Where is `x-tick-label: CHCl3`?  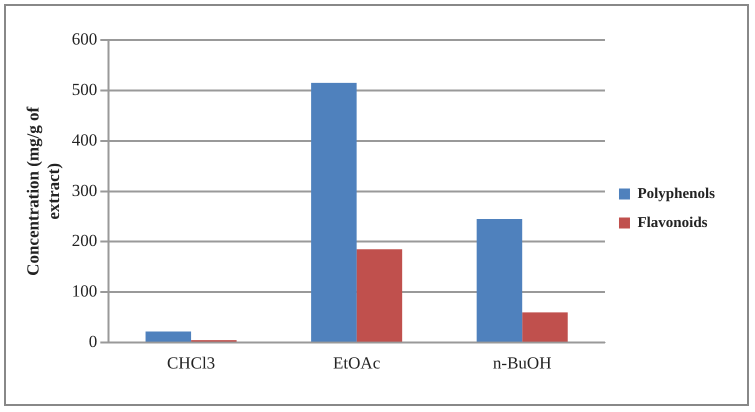
x-tick-label: CHCl3 is located at coordinates (191, 362).